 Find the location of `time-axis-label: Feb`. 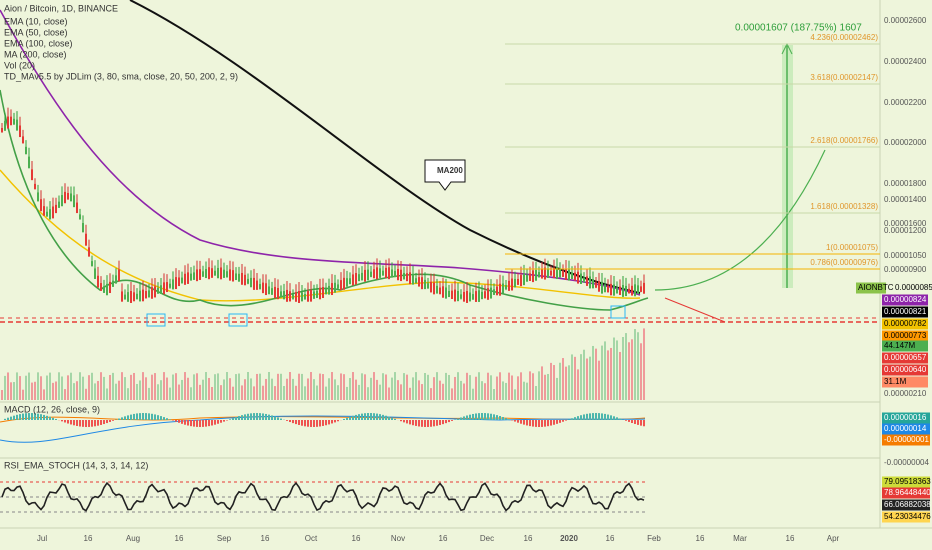

time-axis-label: Feb is located at coordinates (654, 538).